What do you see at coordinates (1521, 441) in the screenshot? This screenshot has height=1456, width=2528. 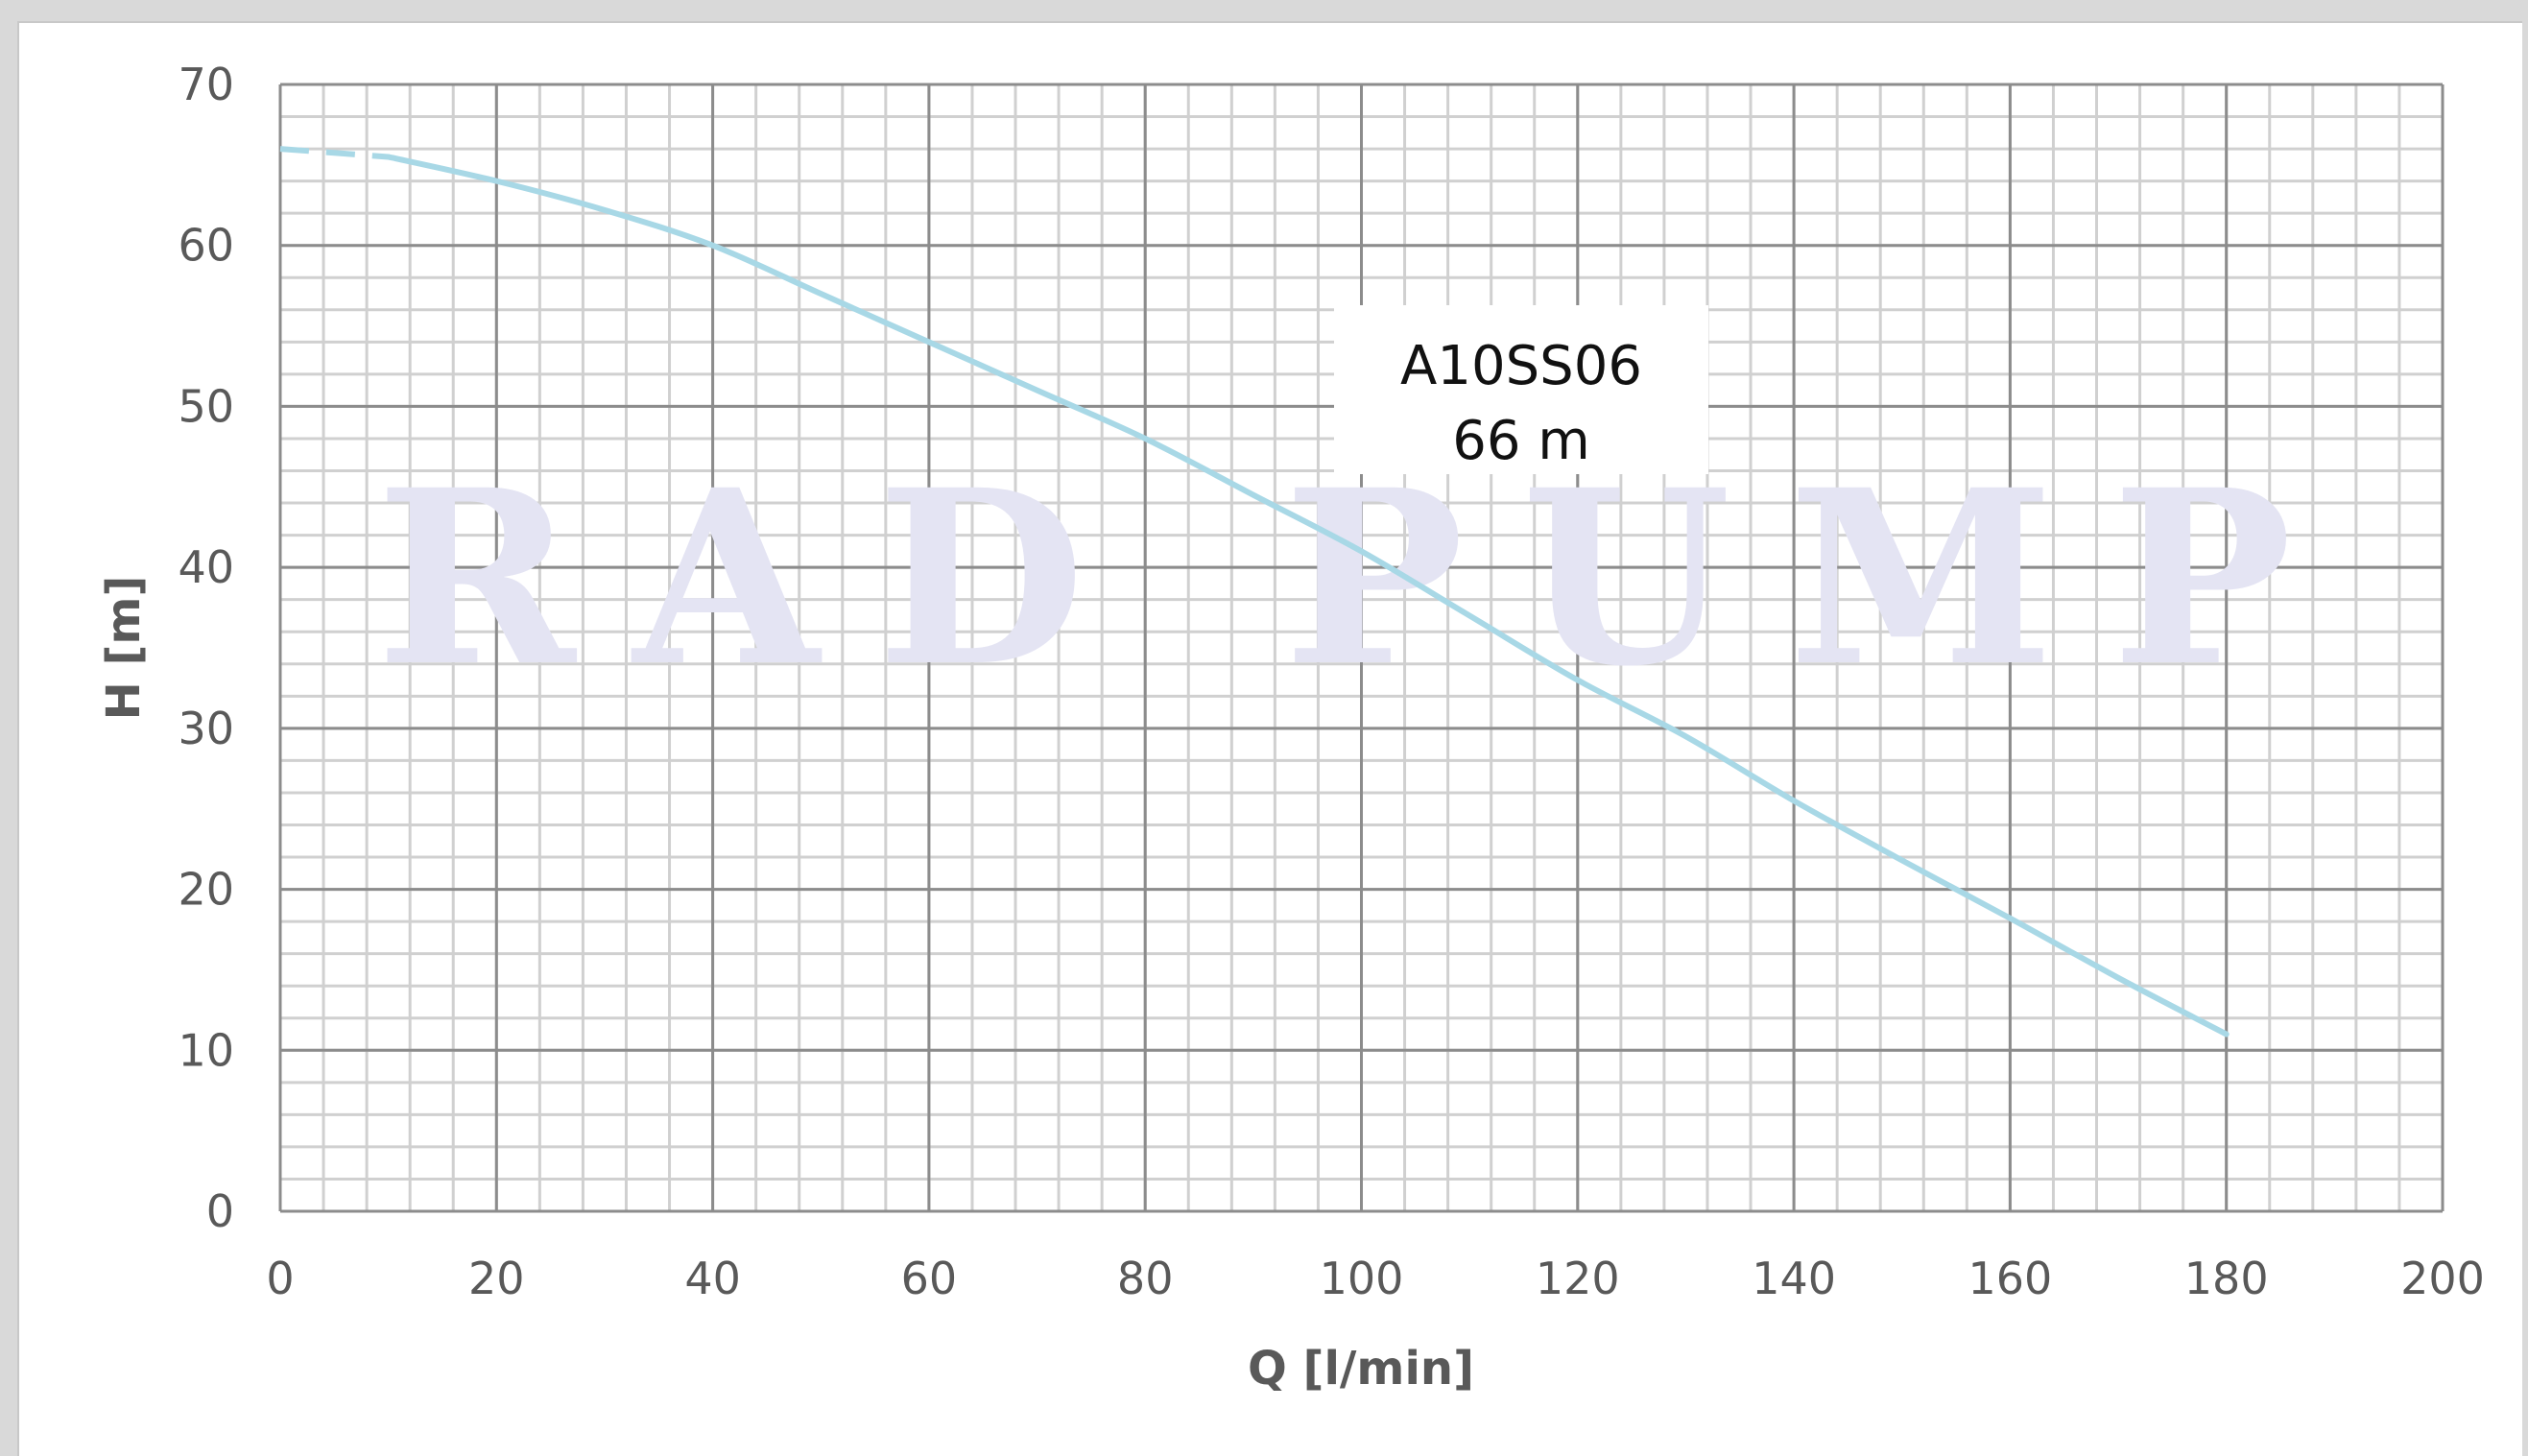 I see `annotation-head: 66 m` at bounding box center [1521, 441].